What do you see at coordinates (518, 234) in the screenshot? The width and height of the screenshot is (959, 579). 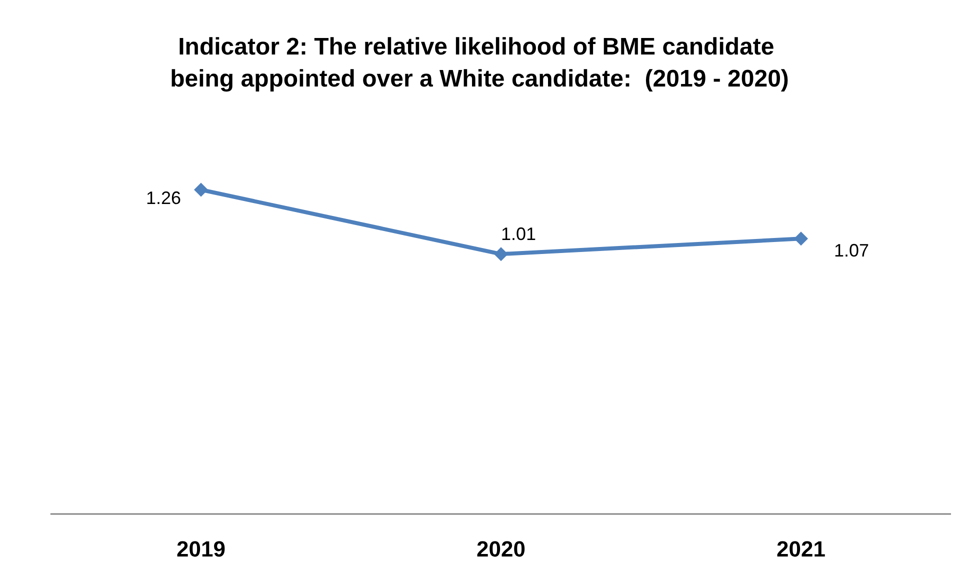 I see `data-label: 1.01` at bounding box center [518, 234].